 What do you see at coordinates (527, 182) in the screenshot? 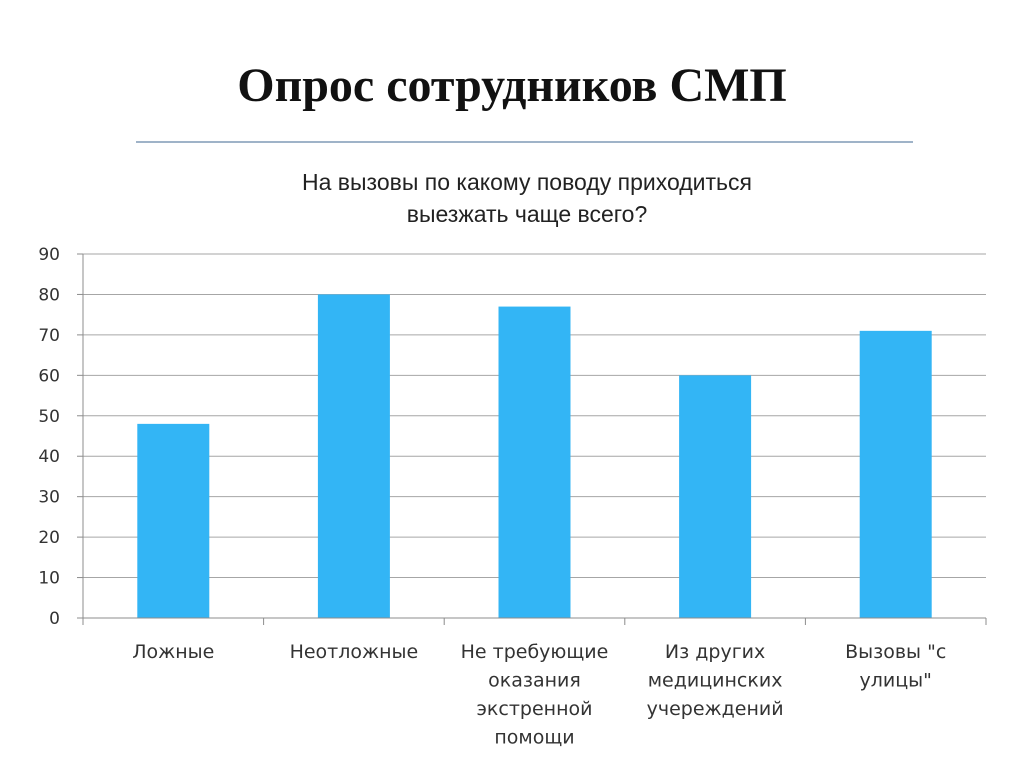
I see `chart-title-line-1: На вызовы по какому поводу приходиться` at bounding box center [527, 182].